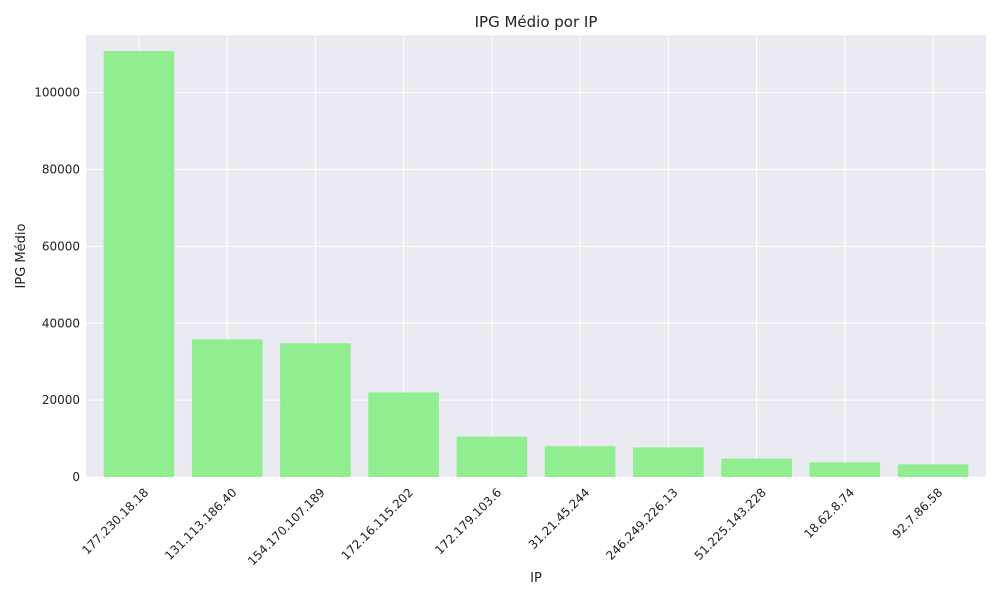  What do you see at coordinates (536, 22) in the screenshot?
I see `chart-title: IPG Médio por IP` at bounding box center [536, 22].